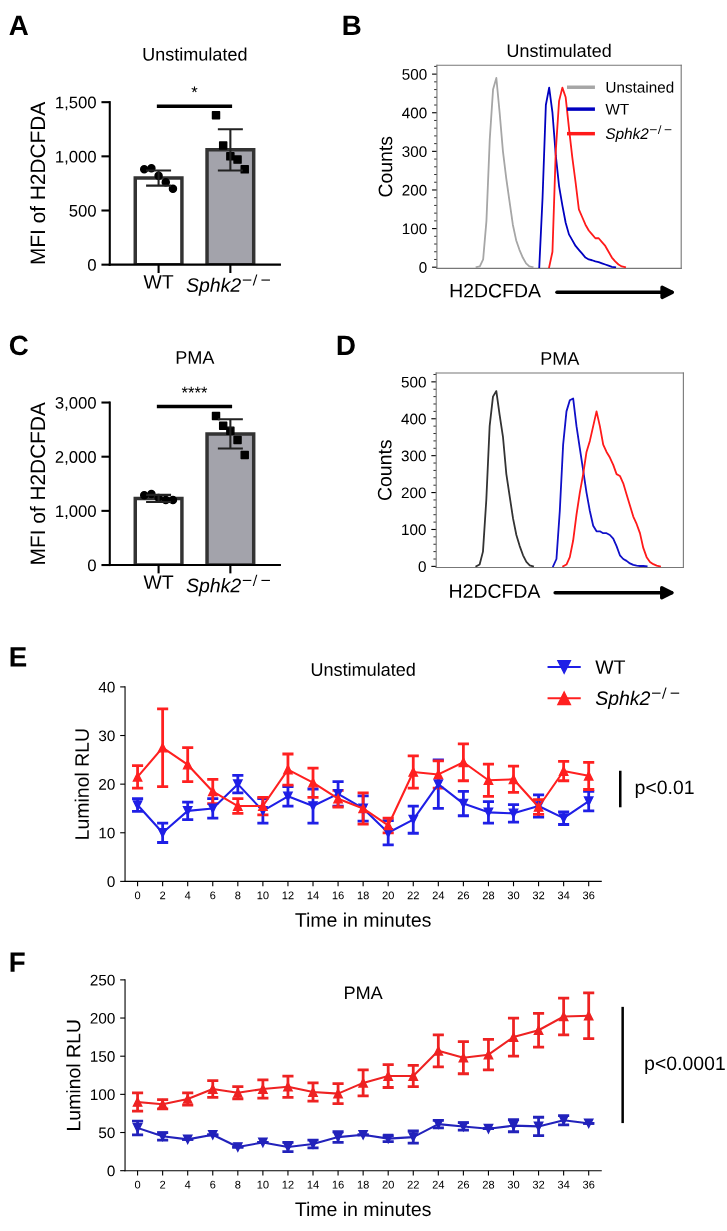  What do you see at coordinates (75, 403) in the screenshot?
I see `y-tick-label: 3,000` at bounding box center [75, 403].